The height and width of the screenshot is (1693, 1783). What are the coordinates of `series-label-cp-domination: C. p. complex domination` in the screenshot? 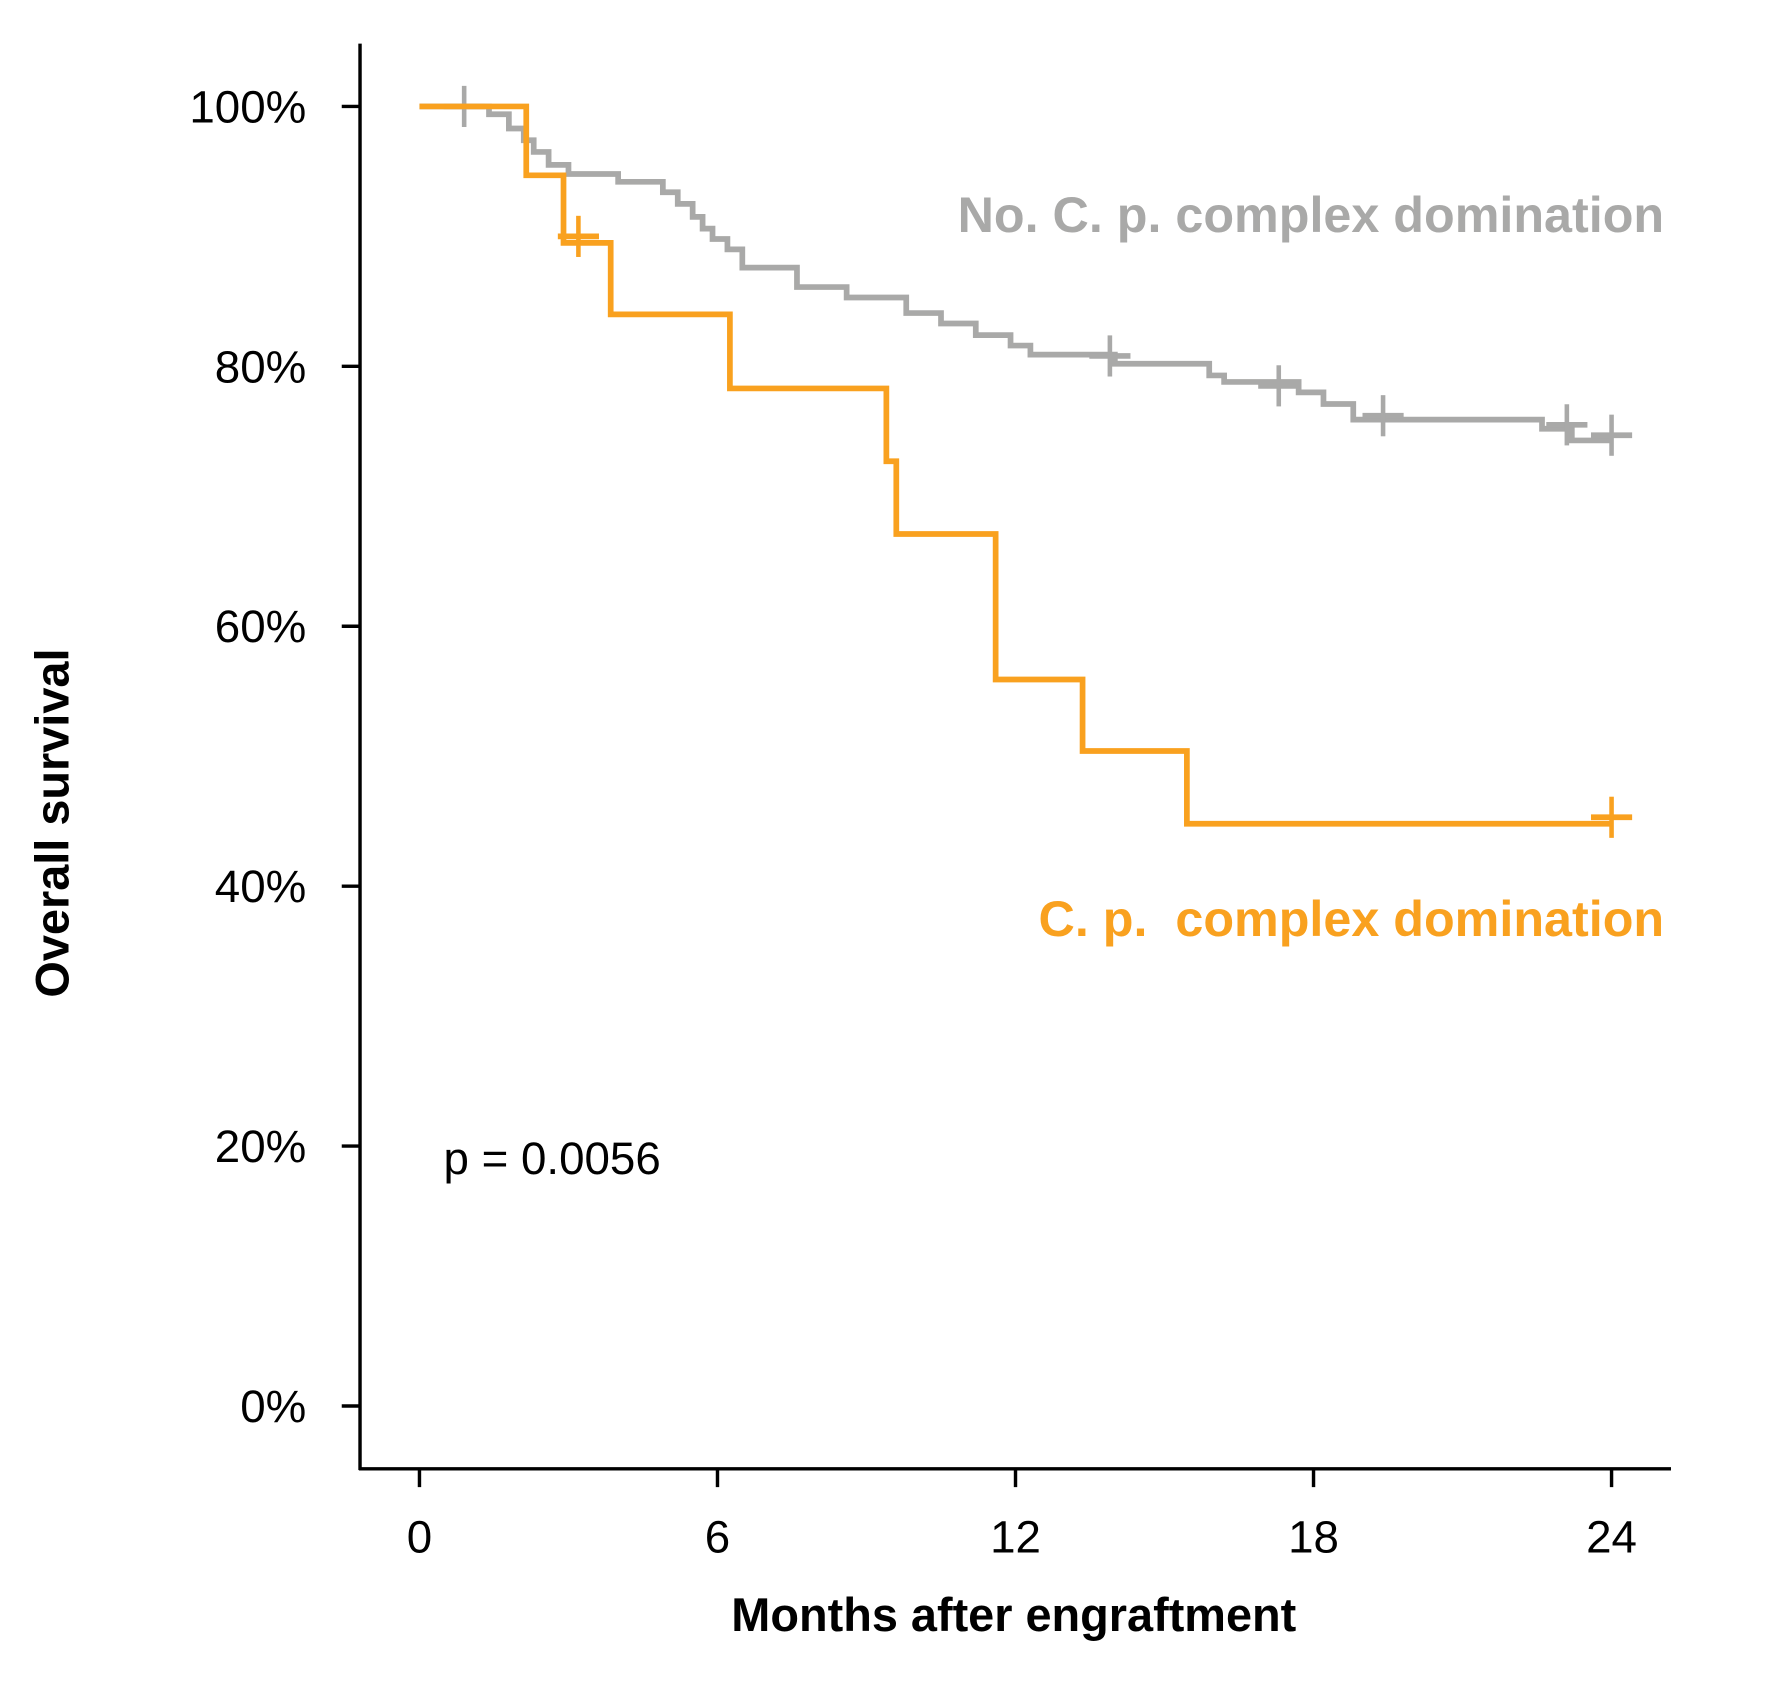 It's located at (1352, 918).